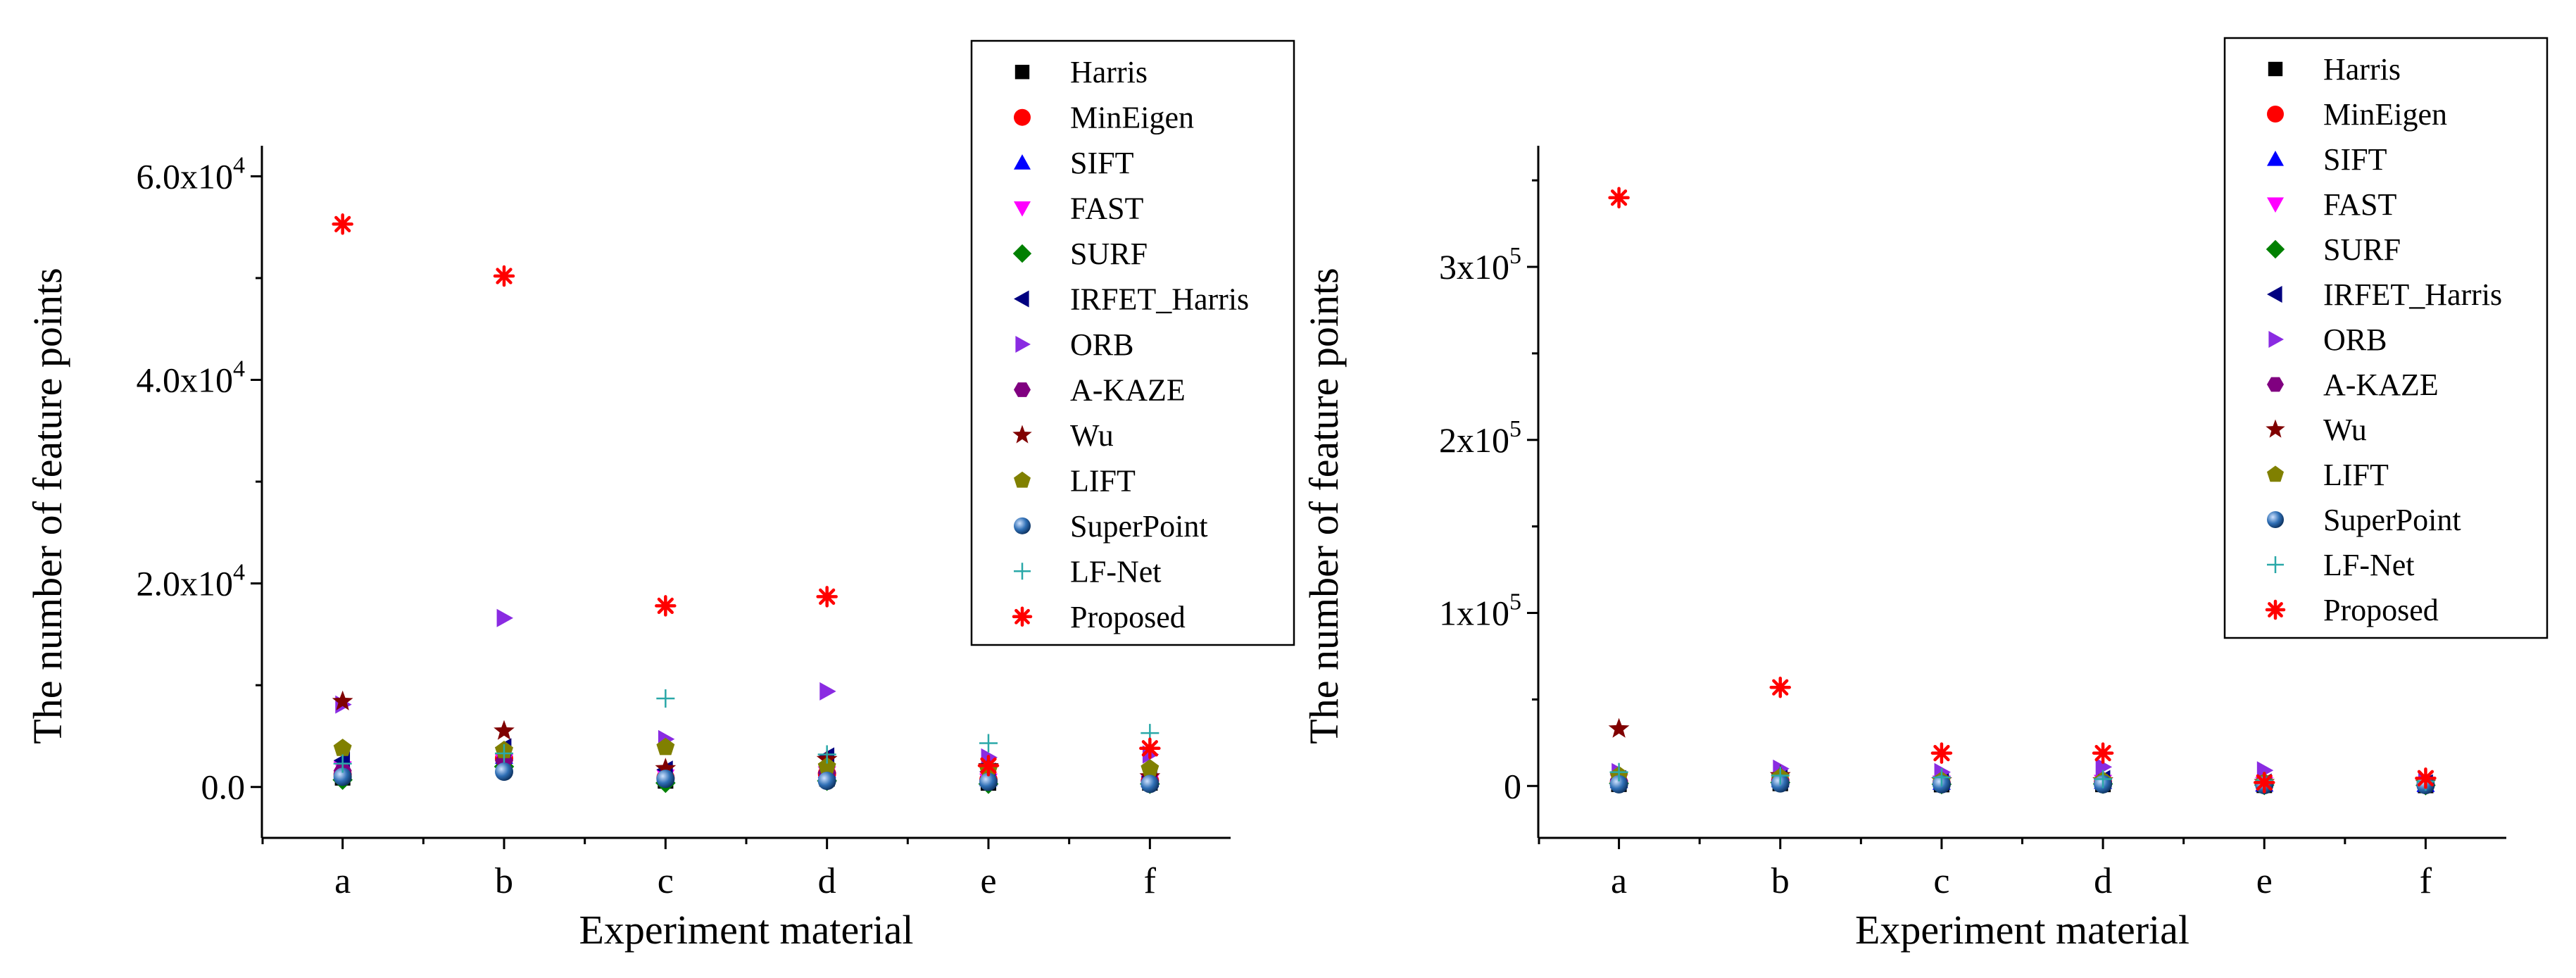 The image size is (2576, 978). I want to click on point-superpoint-e, so click(988, 781).